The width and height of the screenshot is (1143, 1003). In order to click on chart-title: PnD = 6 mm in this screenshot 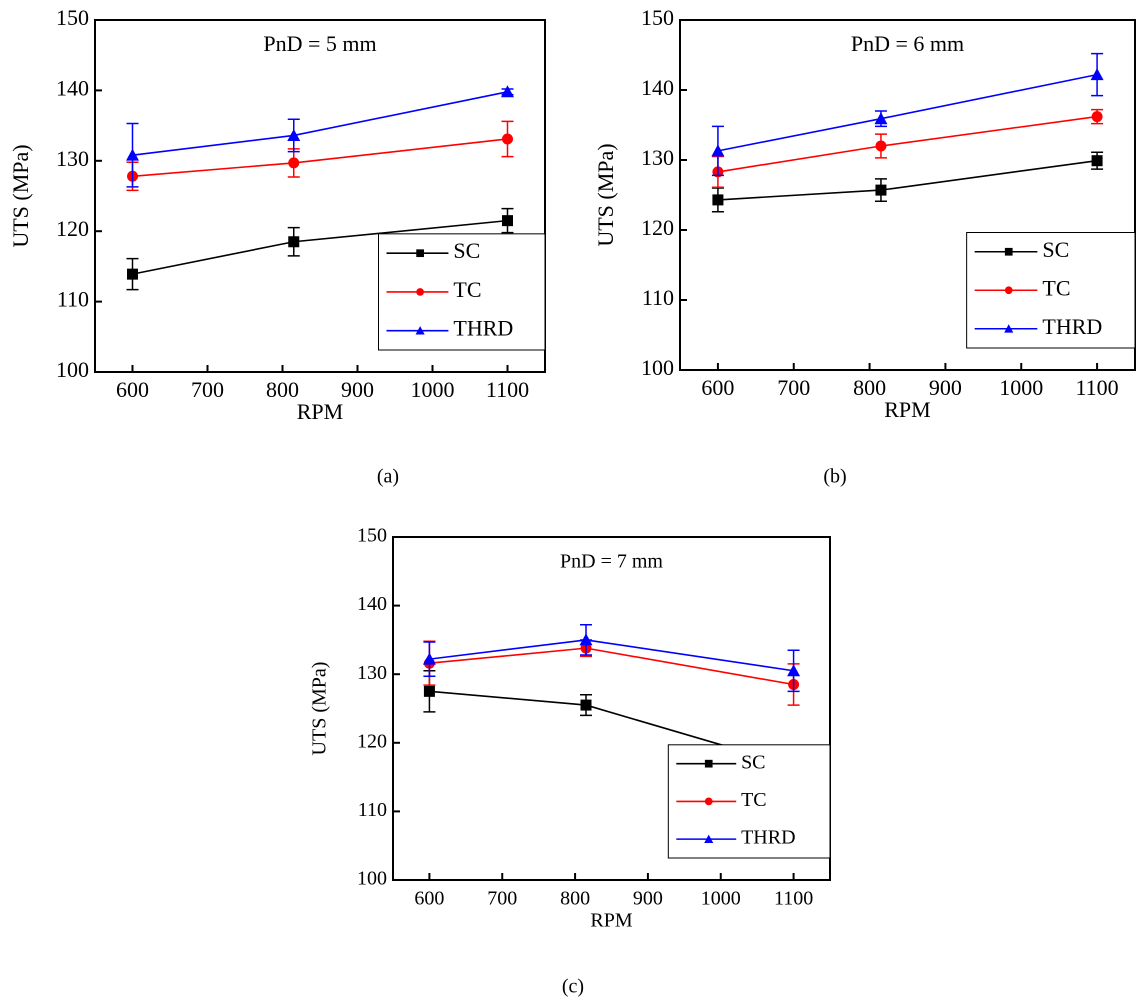, I will do `click(907, 43)`.